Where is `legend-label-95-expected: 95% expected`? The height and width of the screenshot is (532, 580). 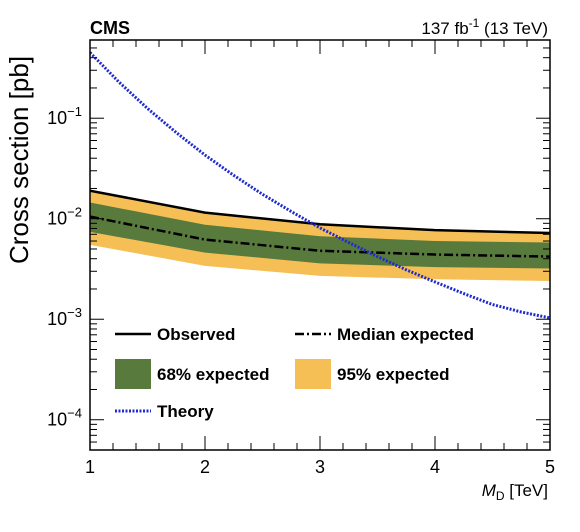 legend-label-95-expected: 95% expected is located at coordinates (393, 374).